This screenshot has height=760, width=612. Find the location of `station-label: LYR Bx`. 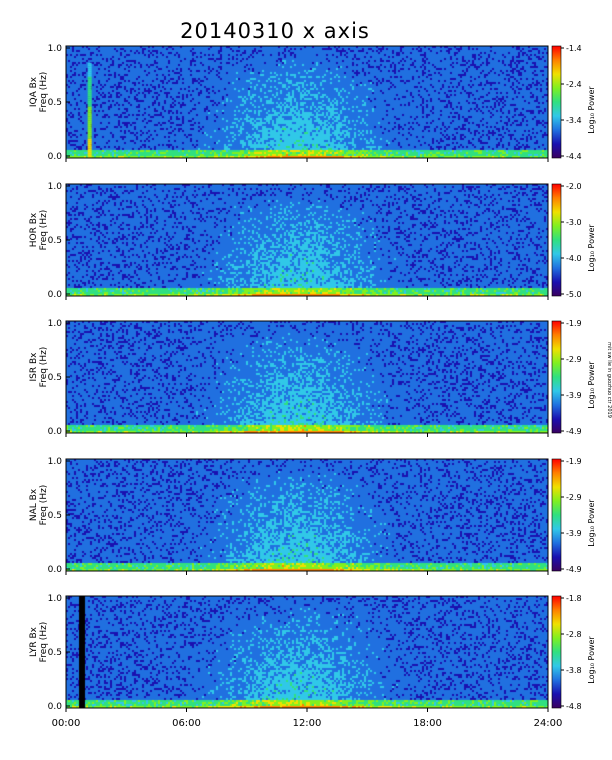

station-label: LYR Bx is located at coordinates (34, 641).